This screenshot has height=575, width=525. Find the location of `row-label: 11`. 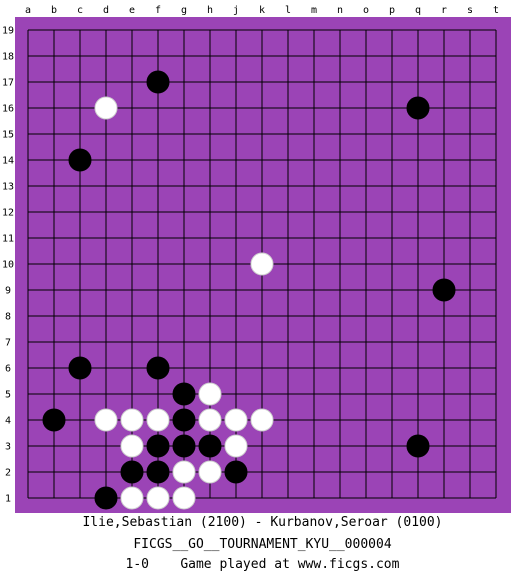

row-label: 11 is located at coordinates (8, 239).